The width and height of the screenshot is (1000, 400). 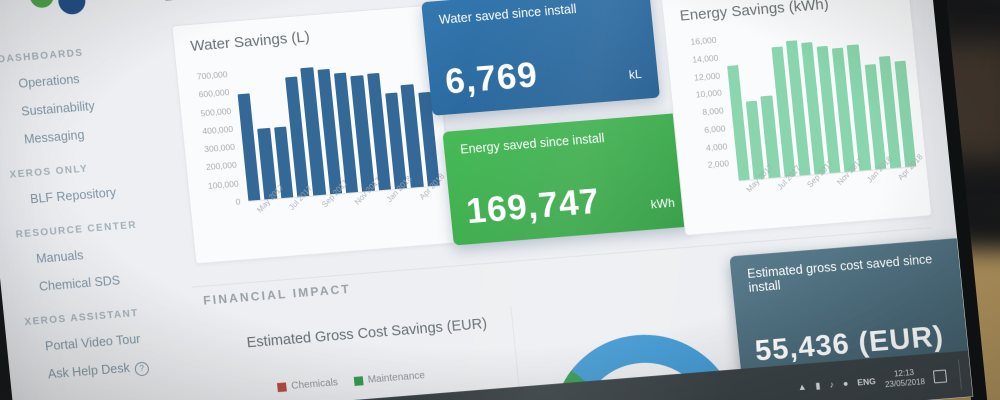 What do you see at coordinates (533, 206) in the screenshot?
I see `stat-card-value: 169,747` at bounding box center [533, 206].